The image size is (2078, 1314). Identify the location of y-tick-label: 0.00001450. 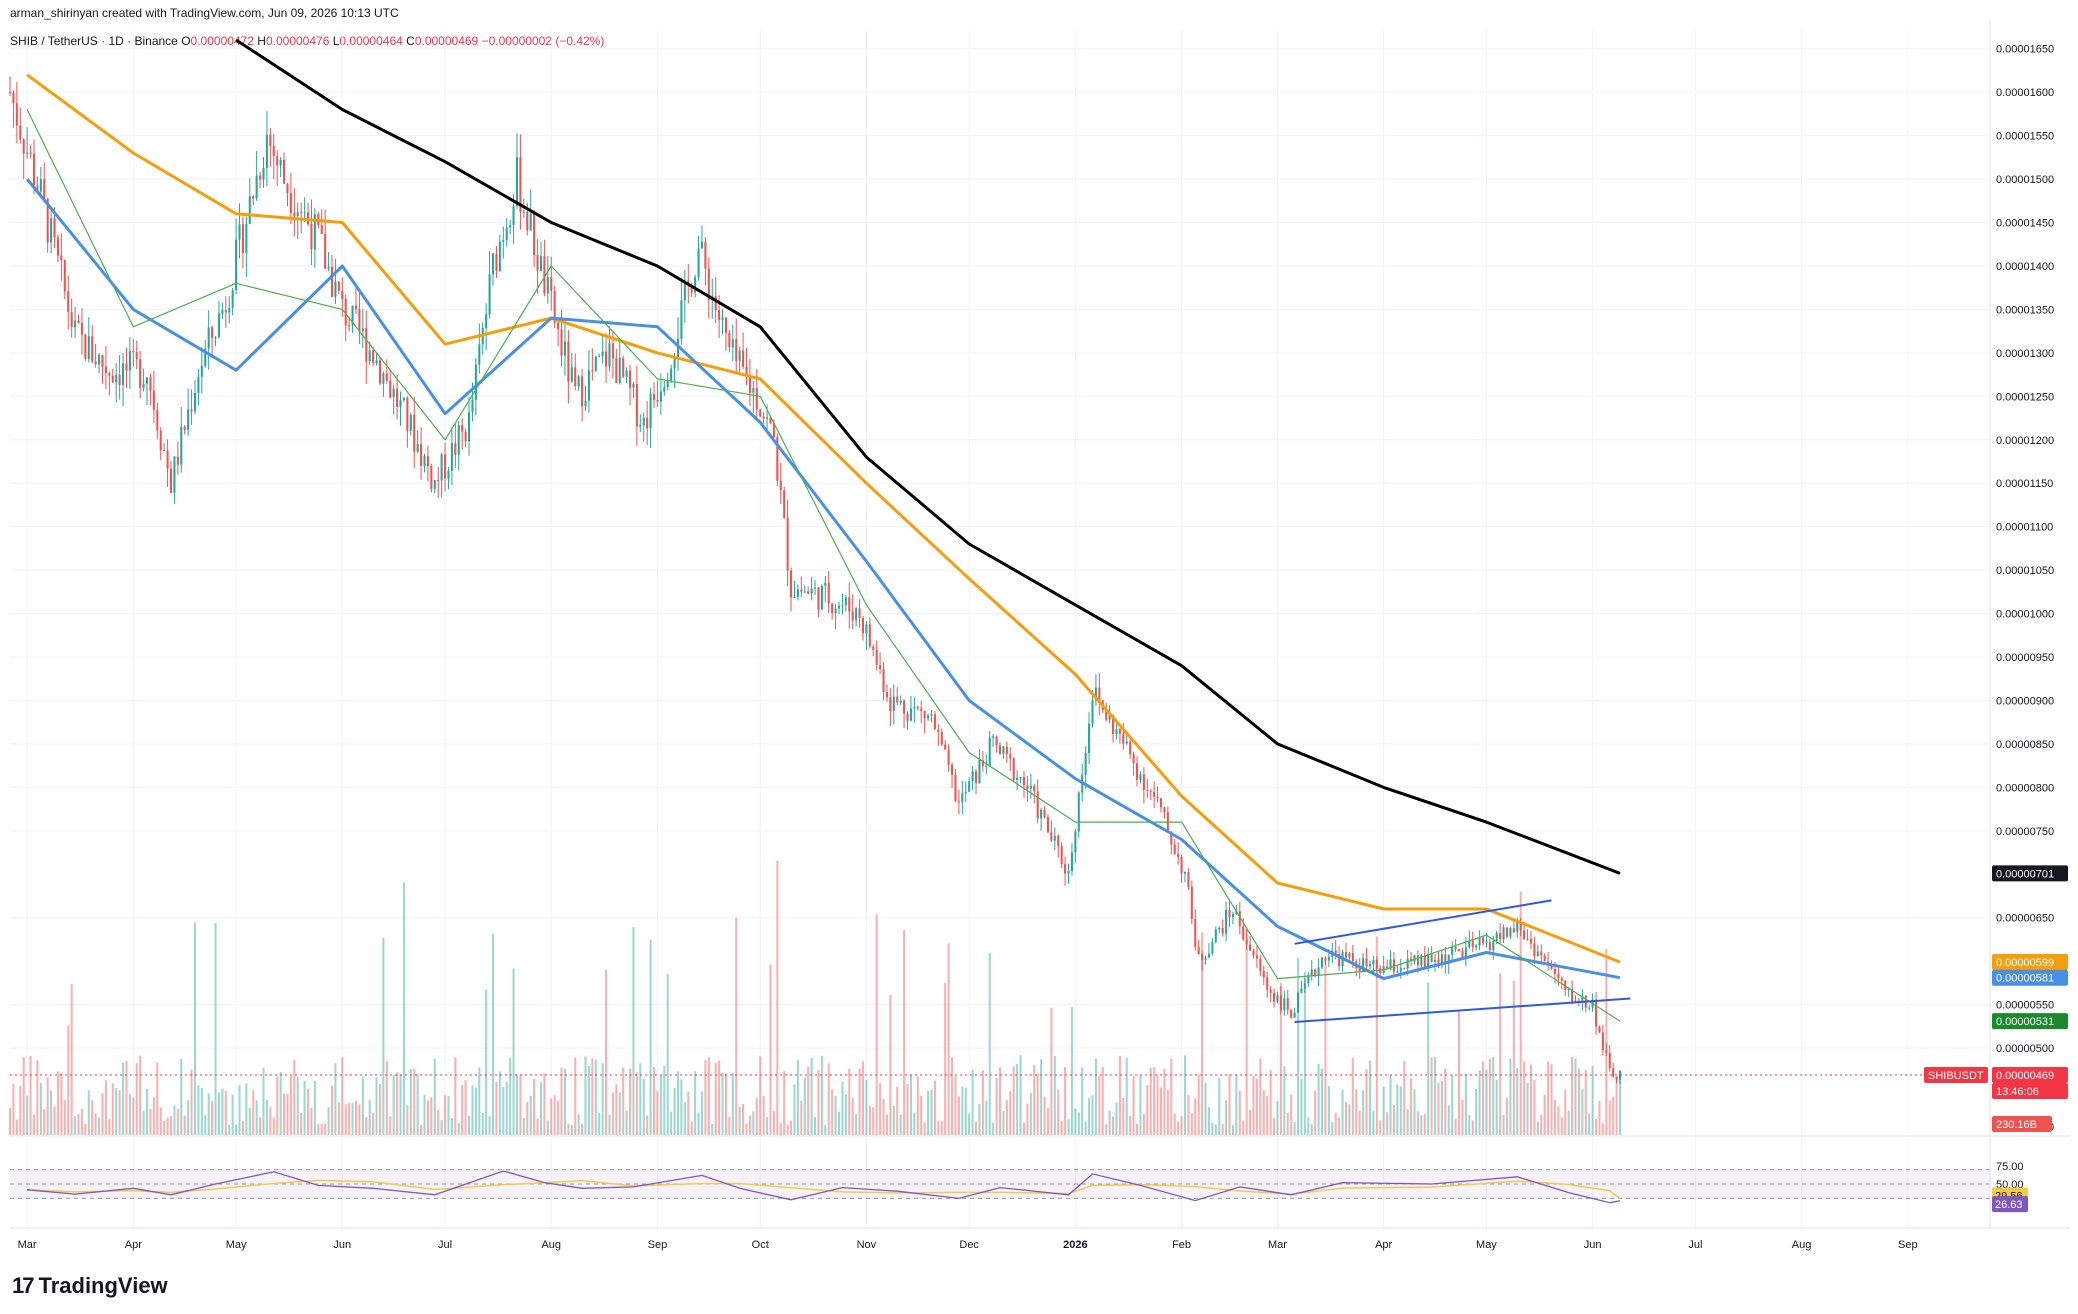
(2025, 224).